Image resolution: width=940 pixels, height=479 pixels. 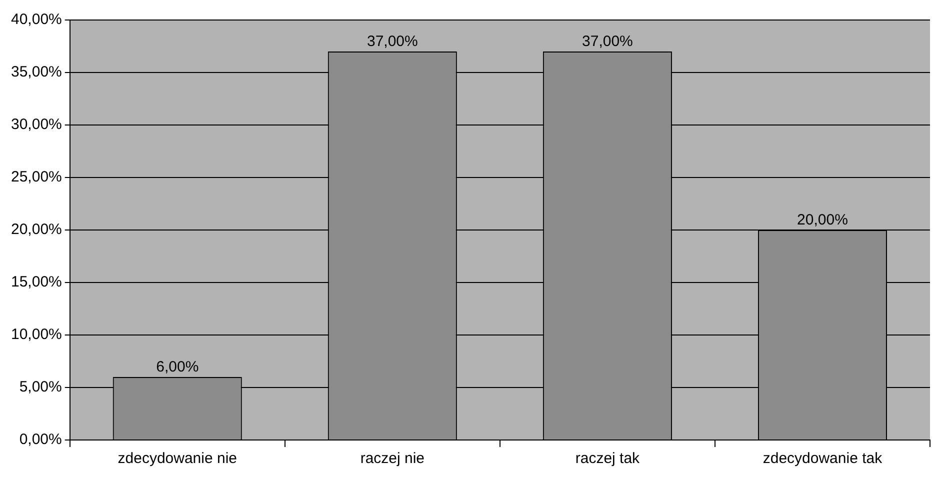 What do you see at coordinates (36, 125) in the screenshot?
I see `y-tick-label: 30,00%` at bounding box center [36, 125].